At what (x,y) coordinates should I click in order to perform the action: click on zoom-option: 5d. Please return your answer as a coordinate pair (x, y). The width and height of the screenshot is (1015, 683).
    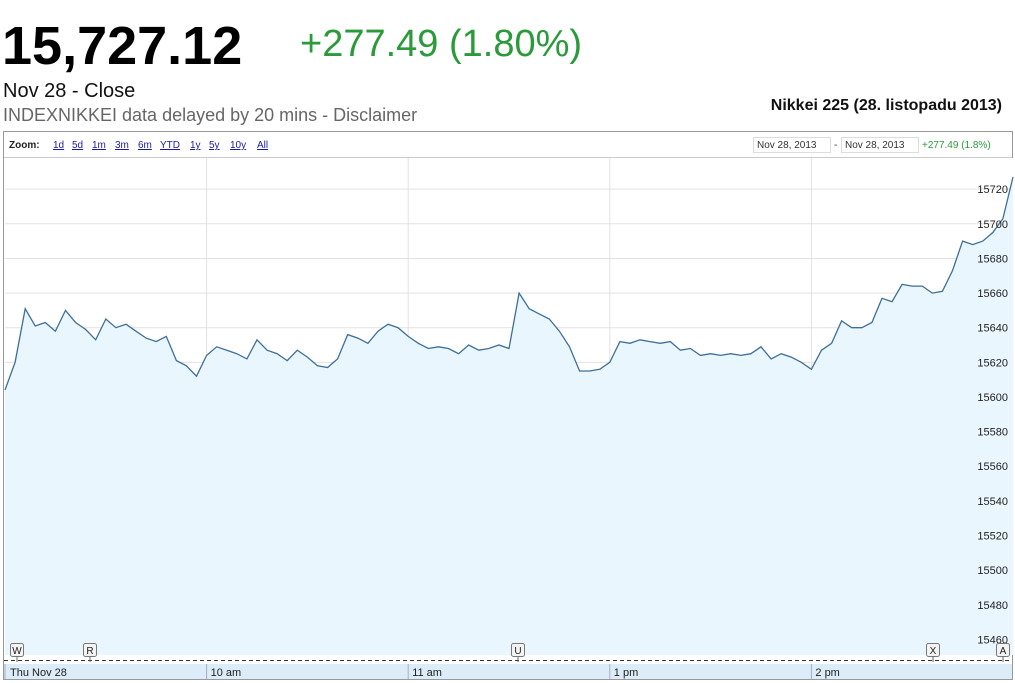
    Looking at the image, I should click on (77, 145).